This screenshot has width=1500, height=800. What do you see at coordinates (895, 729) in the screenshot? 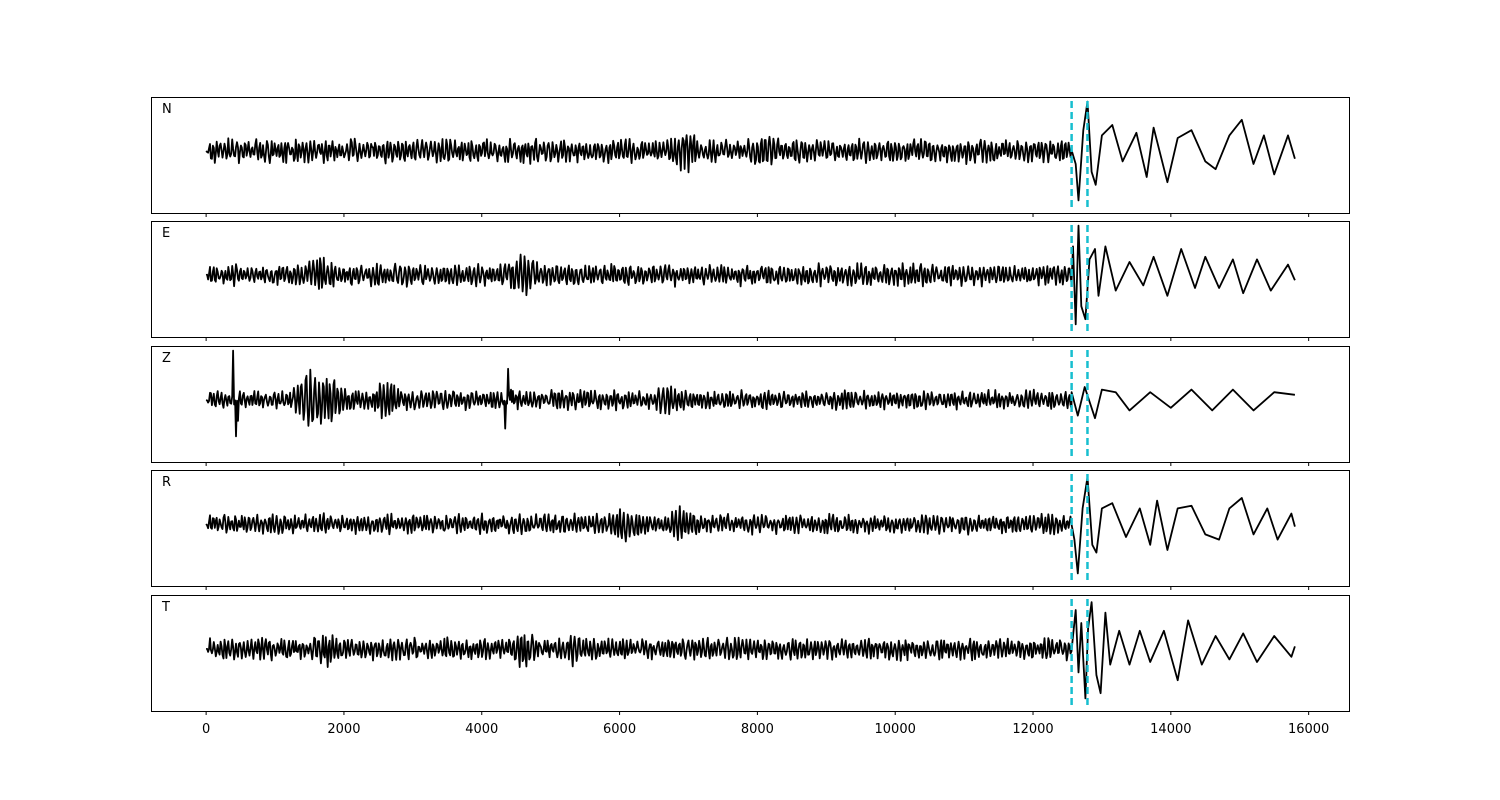
I see `x-tick-label: 10000` at bounding box center [895, 729].